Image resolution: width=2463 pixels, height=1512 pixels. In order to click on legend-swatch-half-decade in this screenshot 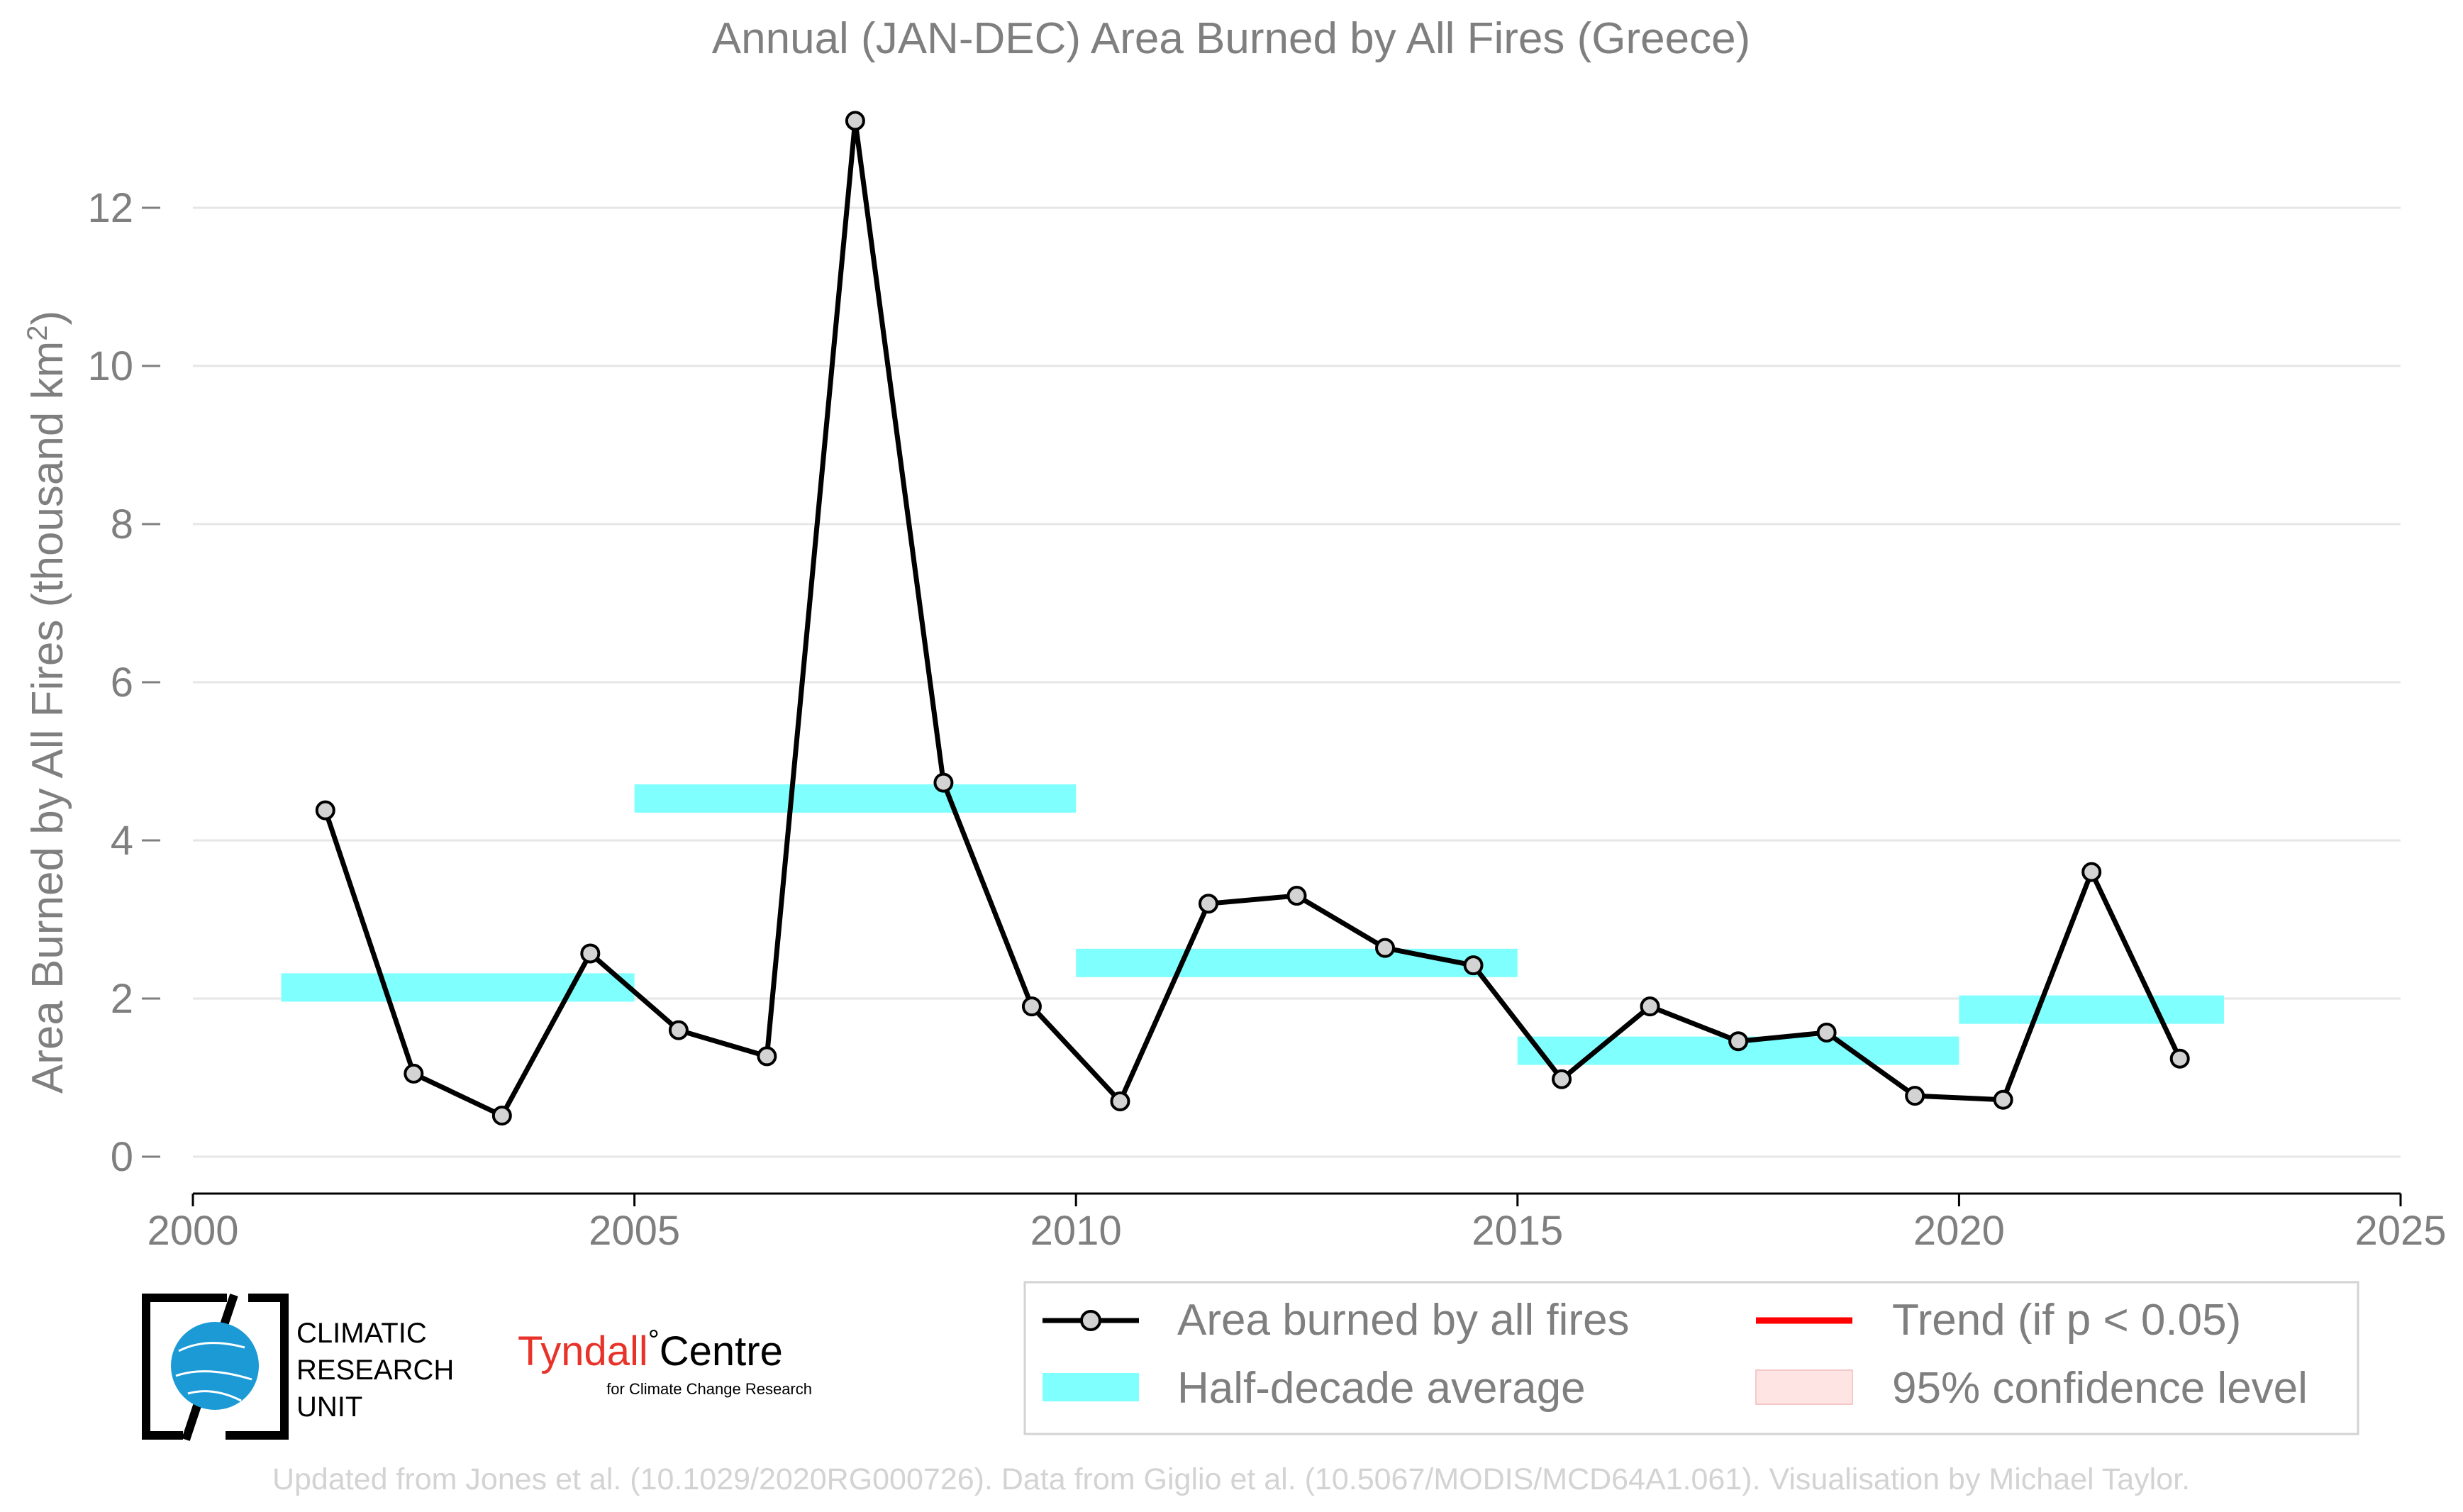, I will do `click(1091, 1387)`.